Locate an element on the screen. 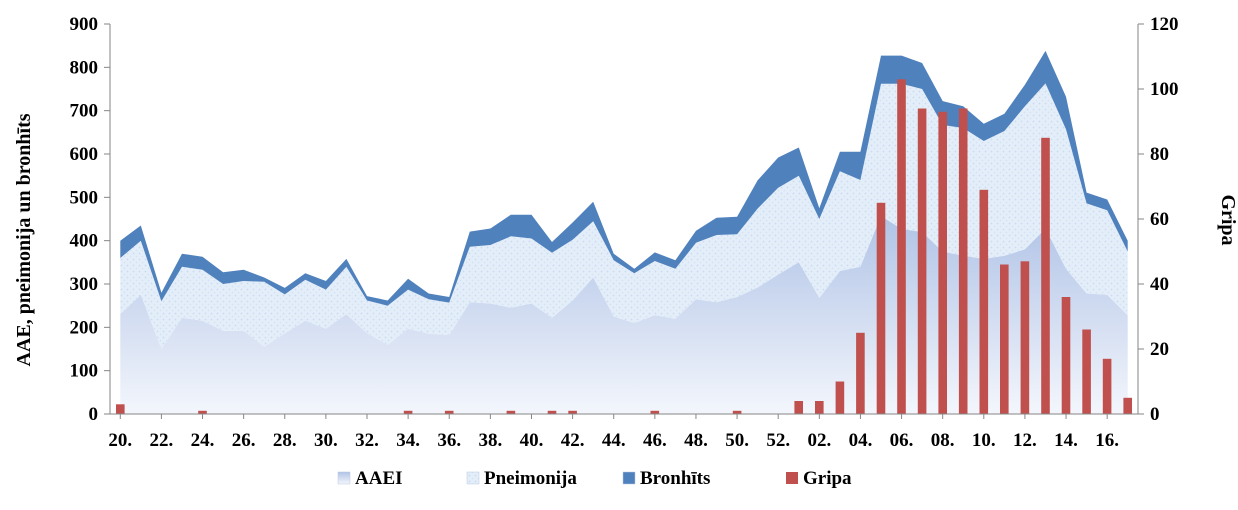 The image size is (1238, 510). x-tick-label: 02. is located at coordinates (819, 440).